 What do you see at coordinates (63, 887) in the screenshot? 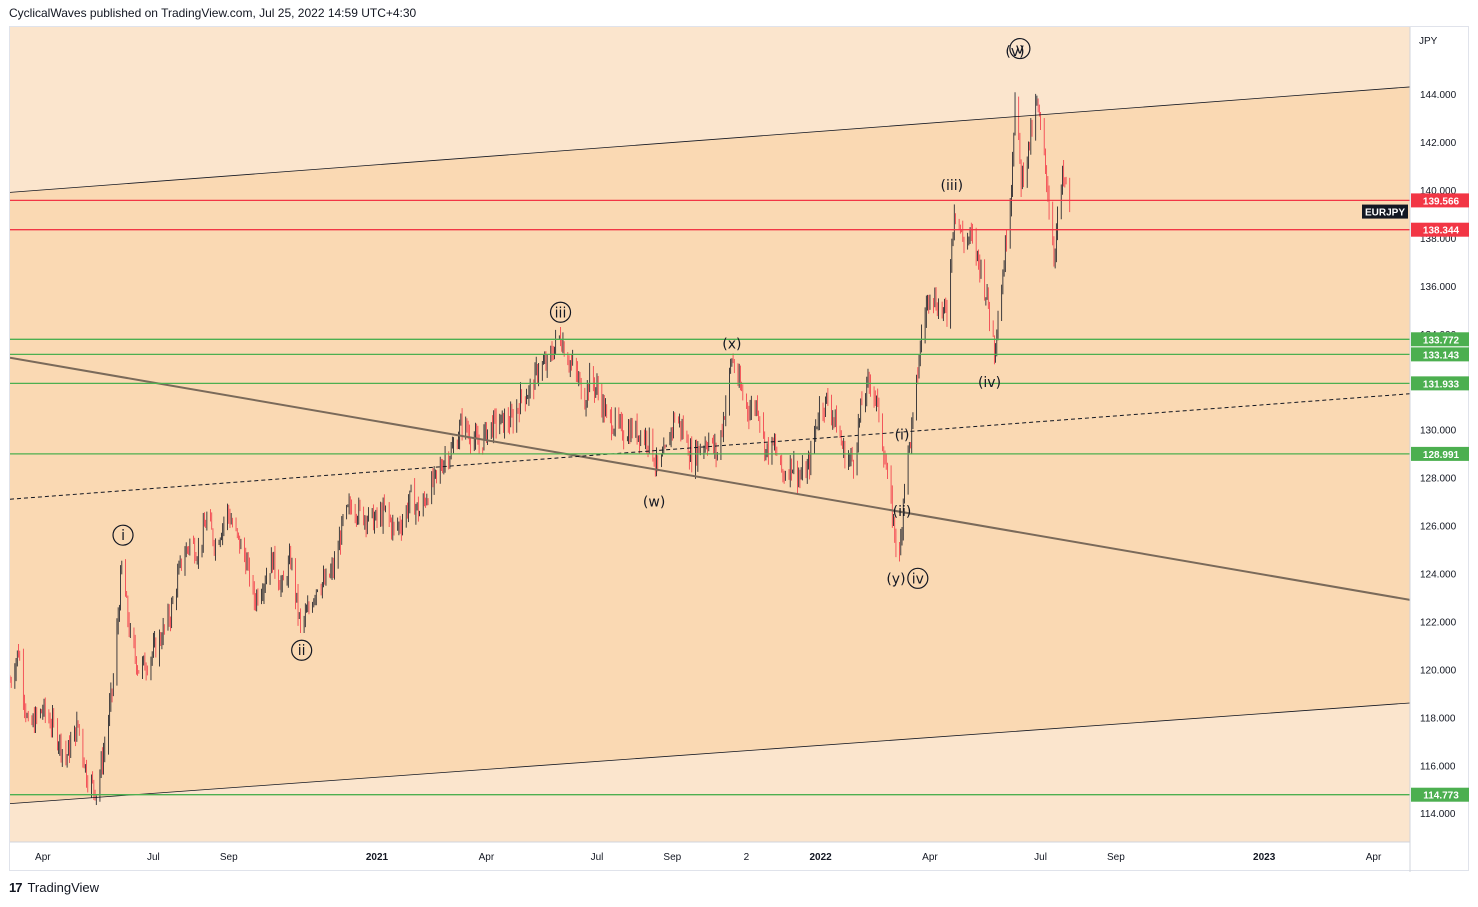
I see `footer-brand: TradingView` at bounding box center [63, 887].